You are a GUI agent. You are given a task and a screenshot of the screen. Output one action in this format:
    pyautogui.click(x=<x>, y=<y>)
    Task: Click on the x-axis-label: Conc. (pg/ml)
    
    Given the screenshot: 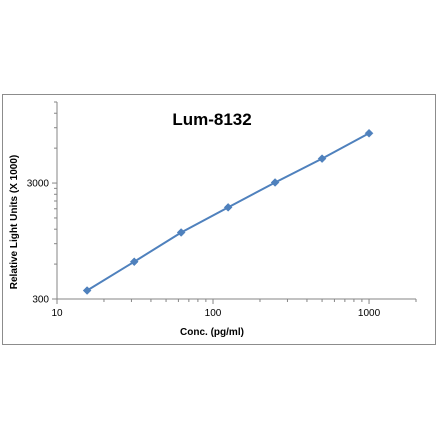 What is the action you would take?
    pyautogui.click(x=212, y=332)
    